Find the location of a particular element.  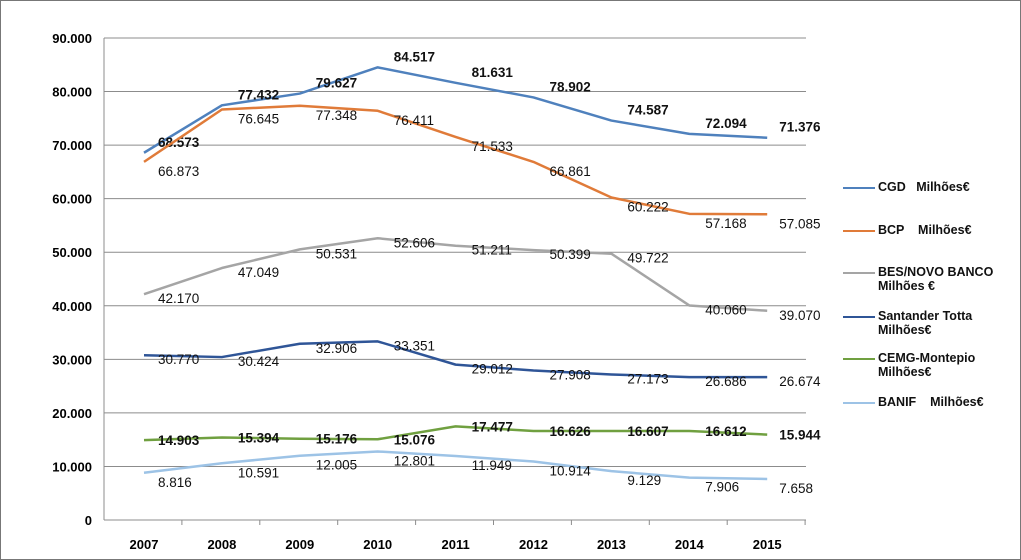

data-label: 50.531 is located at coordinates (336, 253).